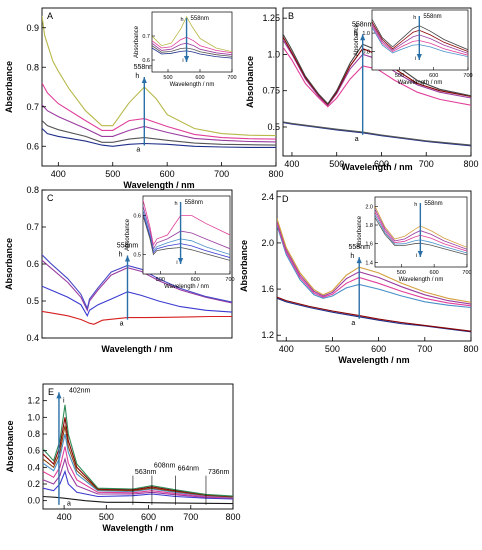  Describe the element at coordinates (291, 164) in the screenshot. I see `x-tick-label: 400` at that location.